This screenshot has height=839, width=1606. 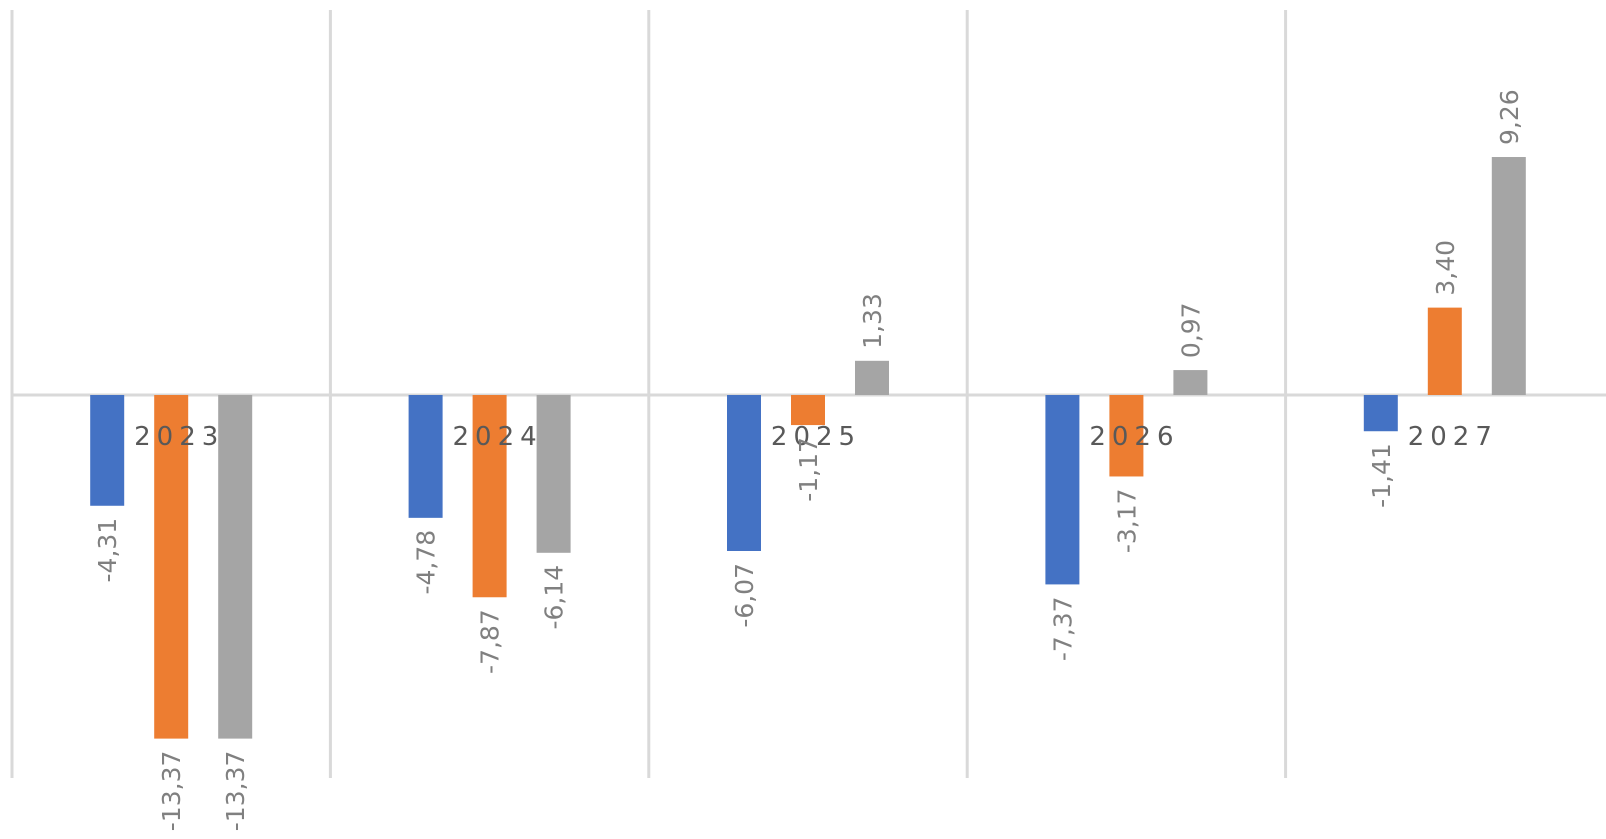 I want to click on bar-series-1-2026, so click(x=1062, y=490).